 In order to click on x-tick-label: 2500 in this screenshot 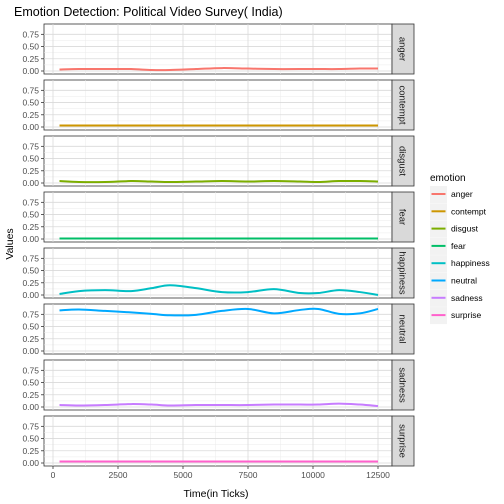, I will do `click(118, 475)`.